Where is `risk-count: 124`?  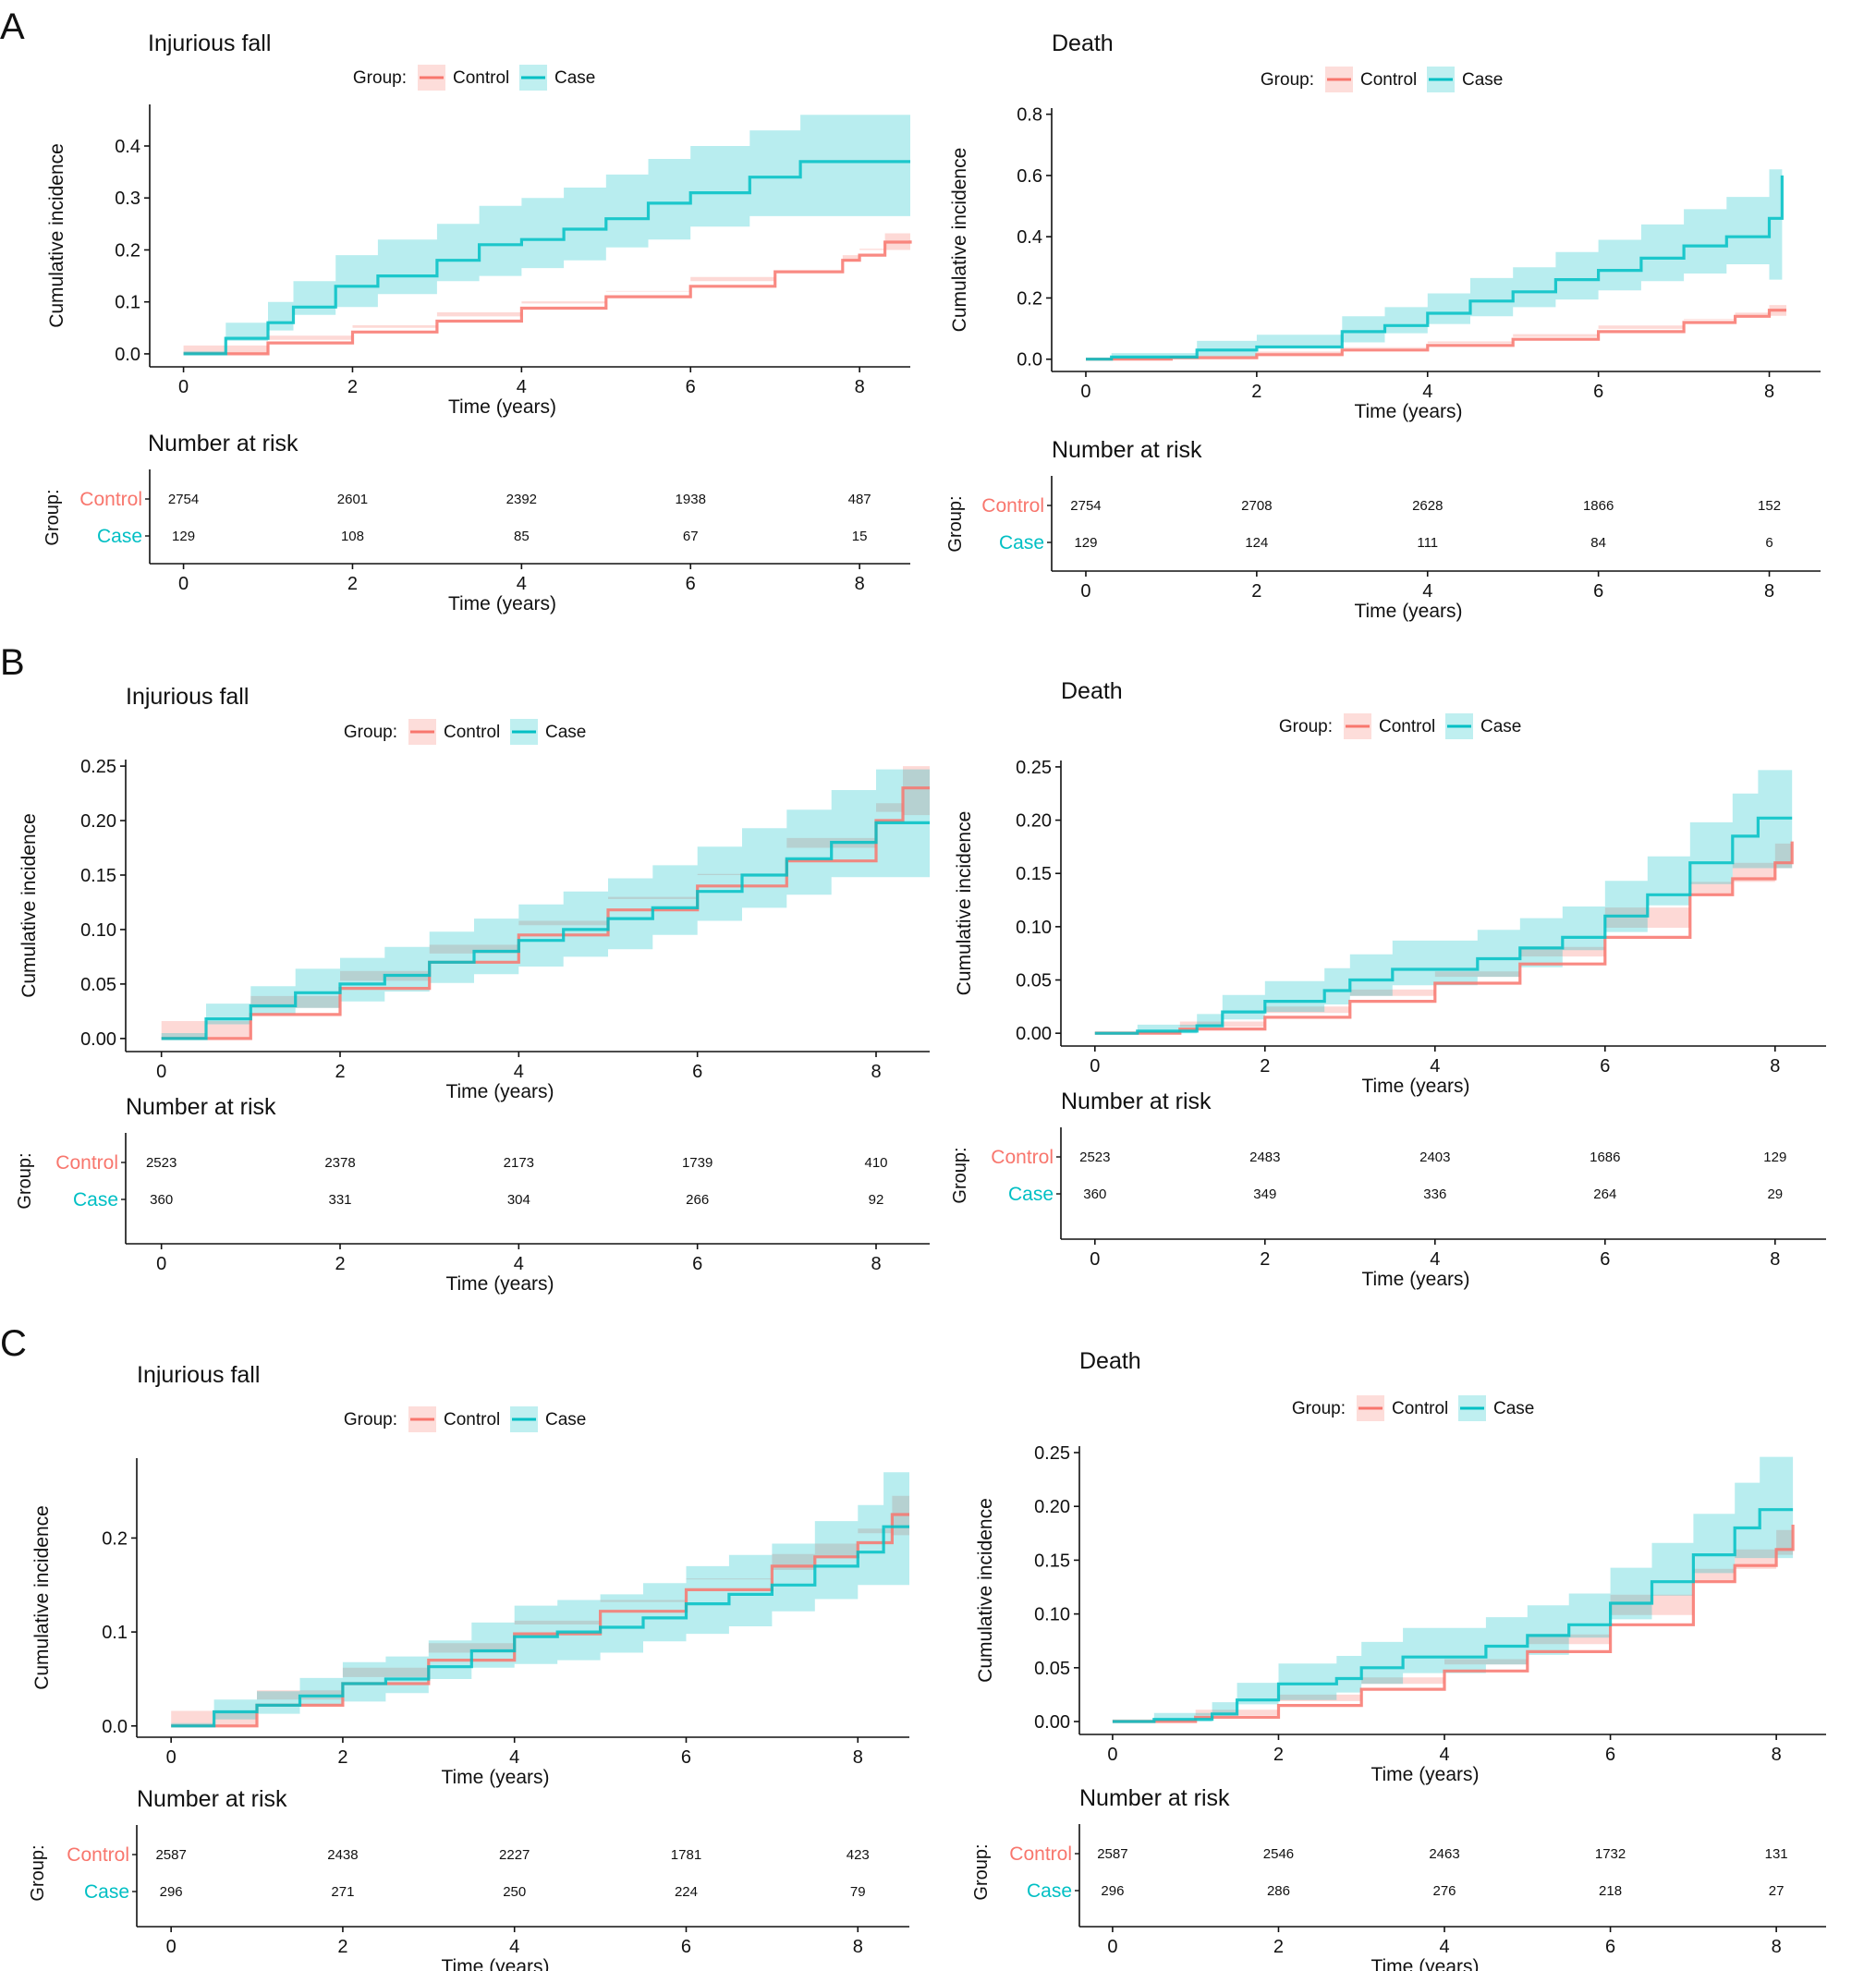
risk-count: 124 is located at coordinates (1256, 543).